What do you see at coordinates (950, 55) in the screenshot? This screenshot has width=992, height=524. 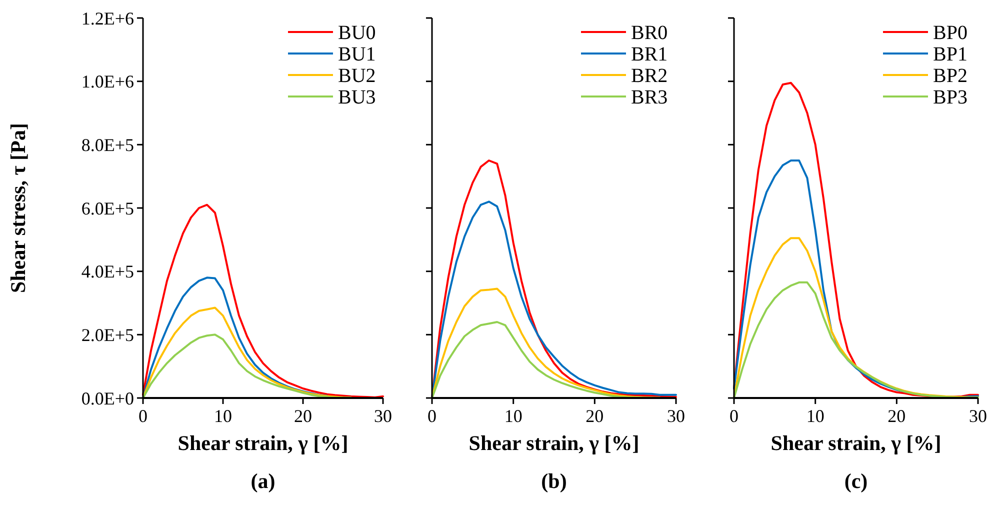 I see `legend-label: BP1` at bounding box center [950, 55].